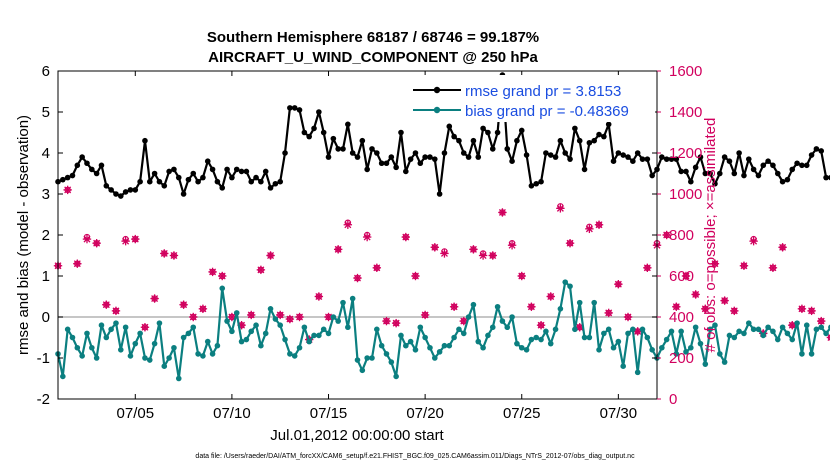 This screenshot has width=830, height=470. I want to click on y2-tick-label: 800, so click(681, 235).